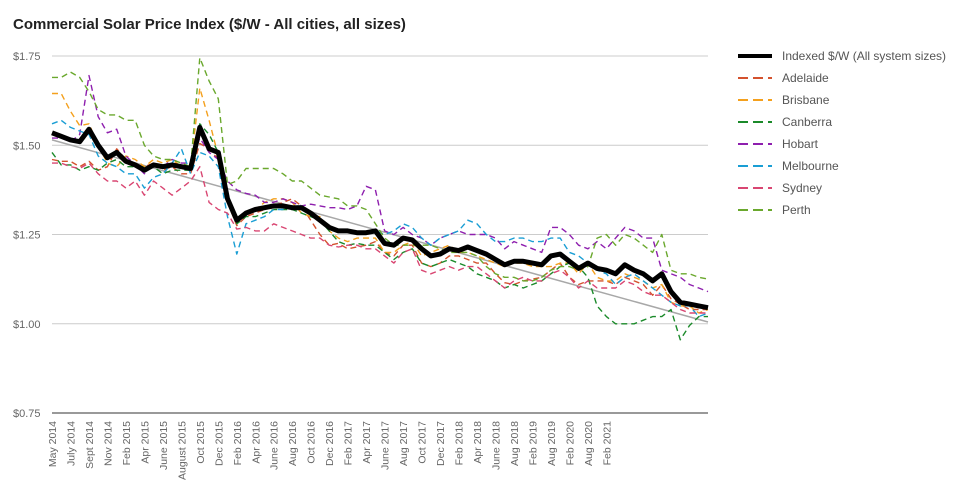  Describe the element at coordinates (796, 210) in the screenshot. I see `legend-label-perth: Perth` at that location.